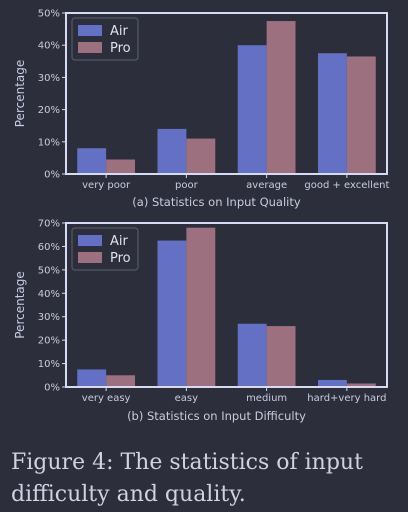  Describe the element at coordinates (186, 398) in the screenshot. I see `x-tick-label-1-1: easy` at that location.